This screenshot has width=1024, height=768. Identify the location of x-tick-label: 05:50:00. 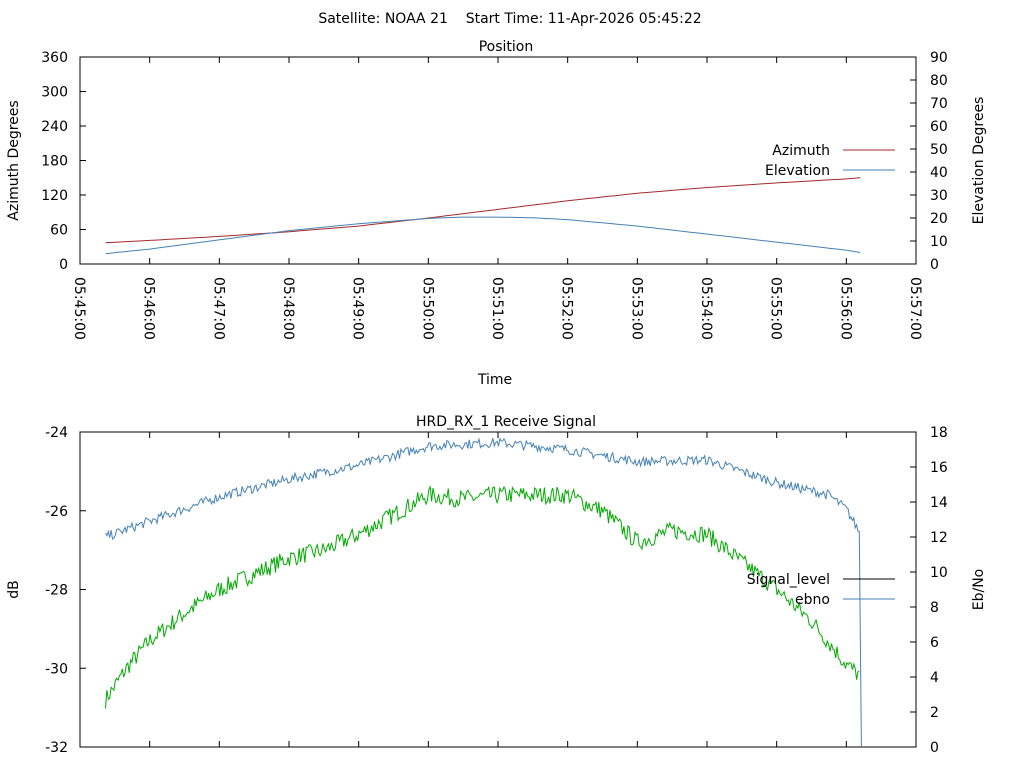
(427, 308).